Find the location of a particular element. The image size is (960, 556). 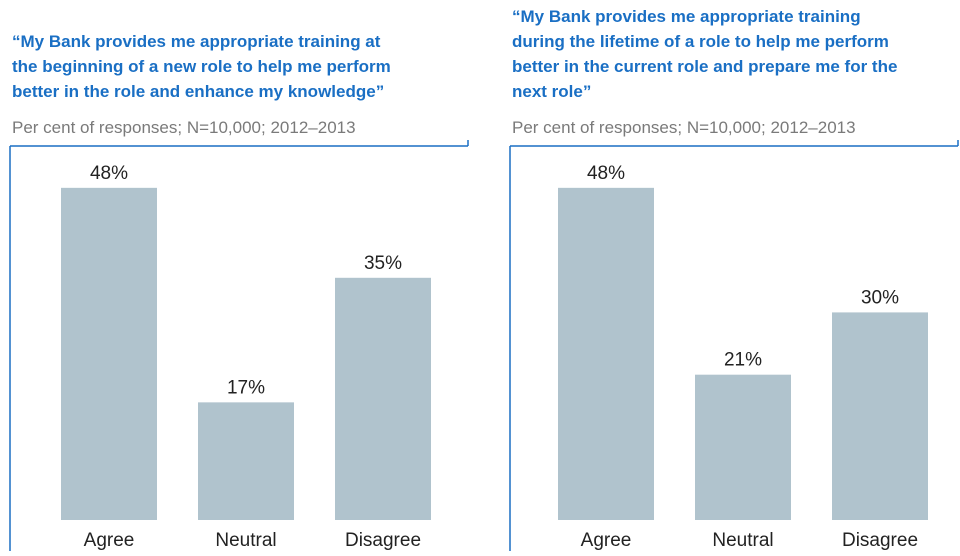

data-label: 35% is located at coordinates (383, 263).